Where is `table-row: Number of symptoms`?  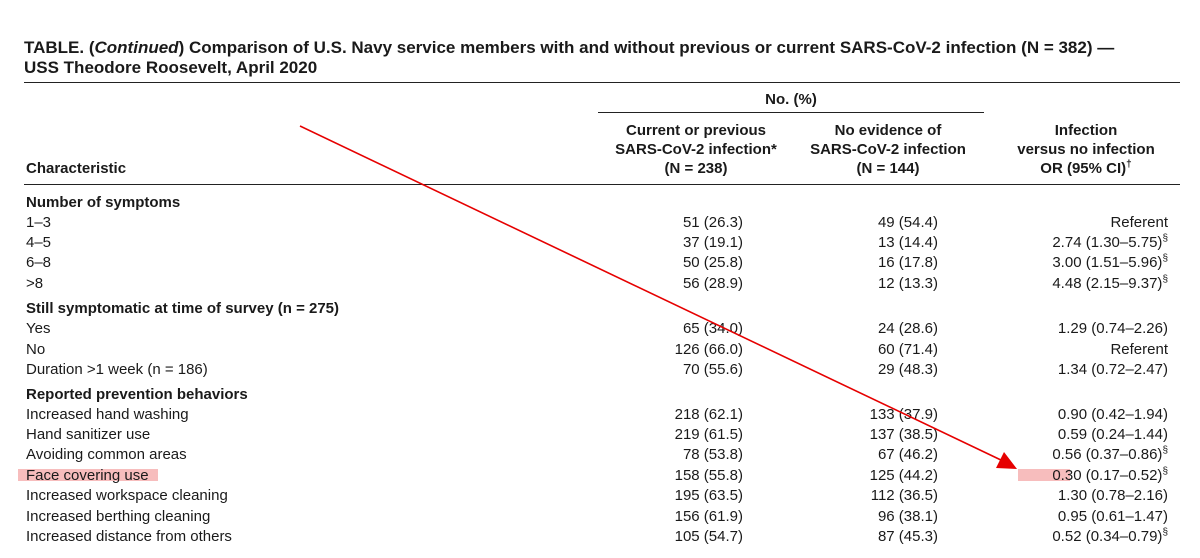
table-row: Number of symptoms is located at coordinates (103, 202).